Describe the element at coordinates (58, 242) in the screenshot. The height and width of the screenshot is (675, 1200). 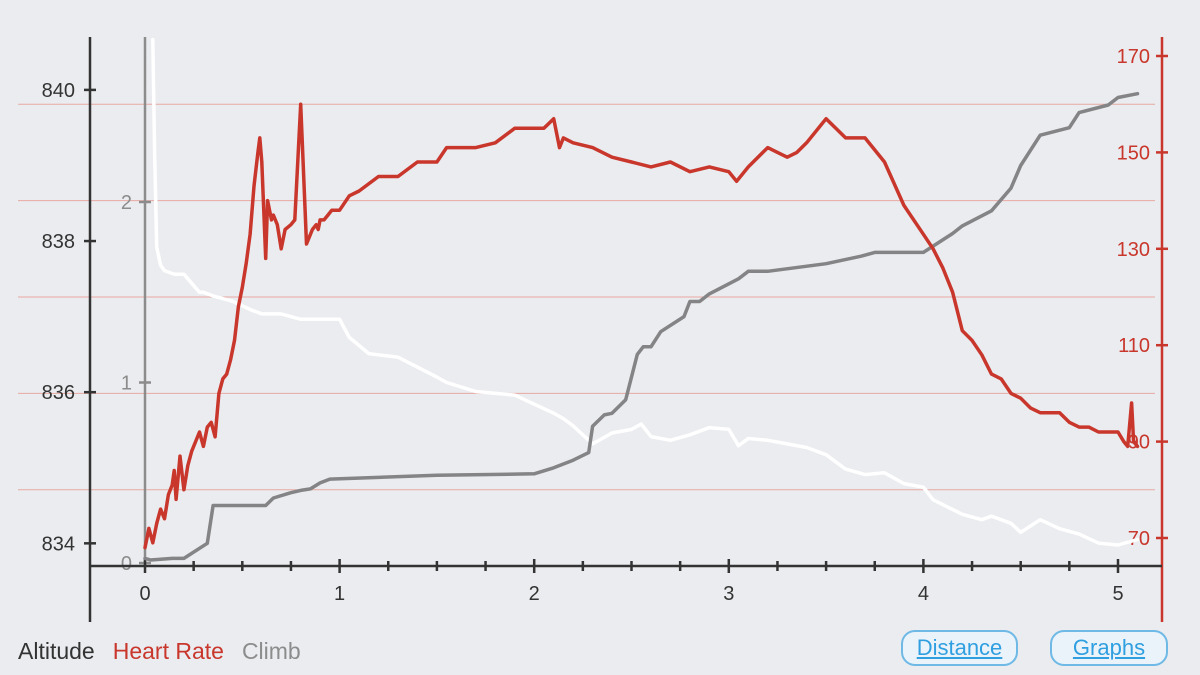
I see `altitude-tick-label: 838` at that location.